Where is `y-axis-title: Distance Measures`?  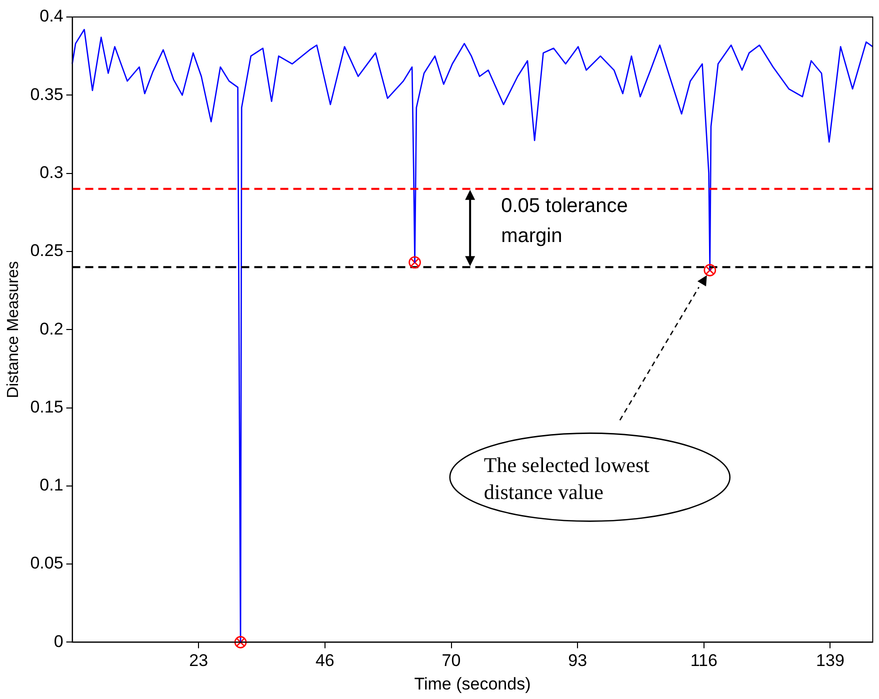 y-axis-title: Distance Measures is located at coordinates (13, 329).